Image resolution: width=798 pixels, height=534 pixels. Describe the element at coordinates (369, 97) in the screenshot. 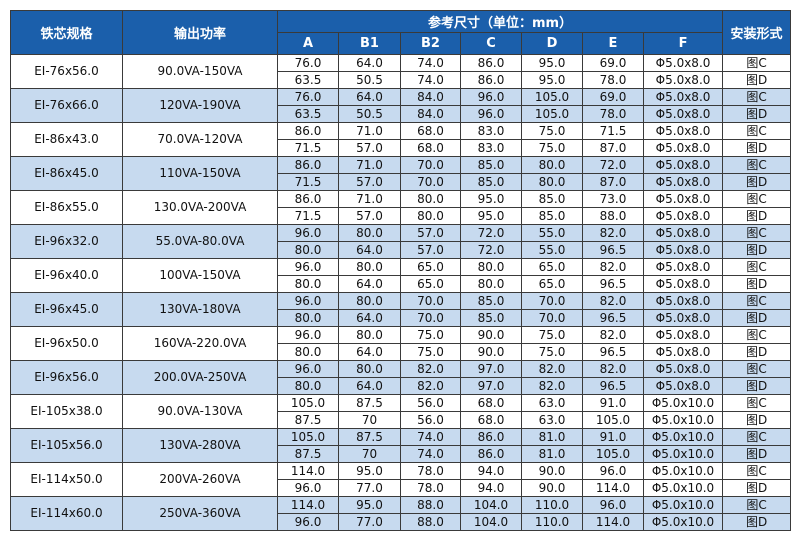

I see `table-cell: 64.0` at that location.